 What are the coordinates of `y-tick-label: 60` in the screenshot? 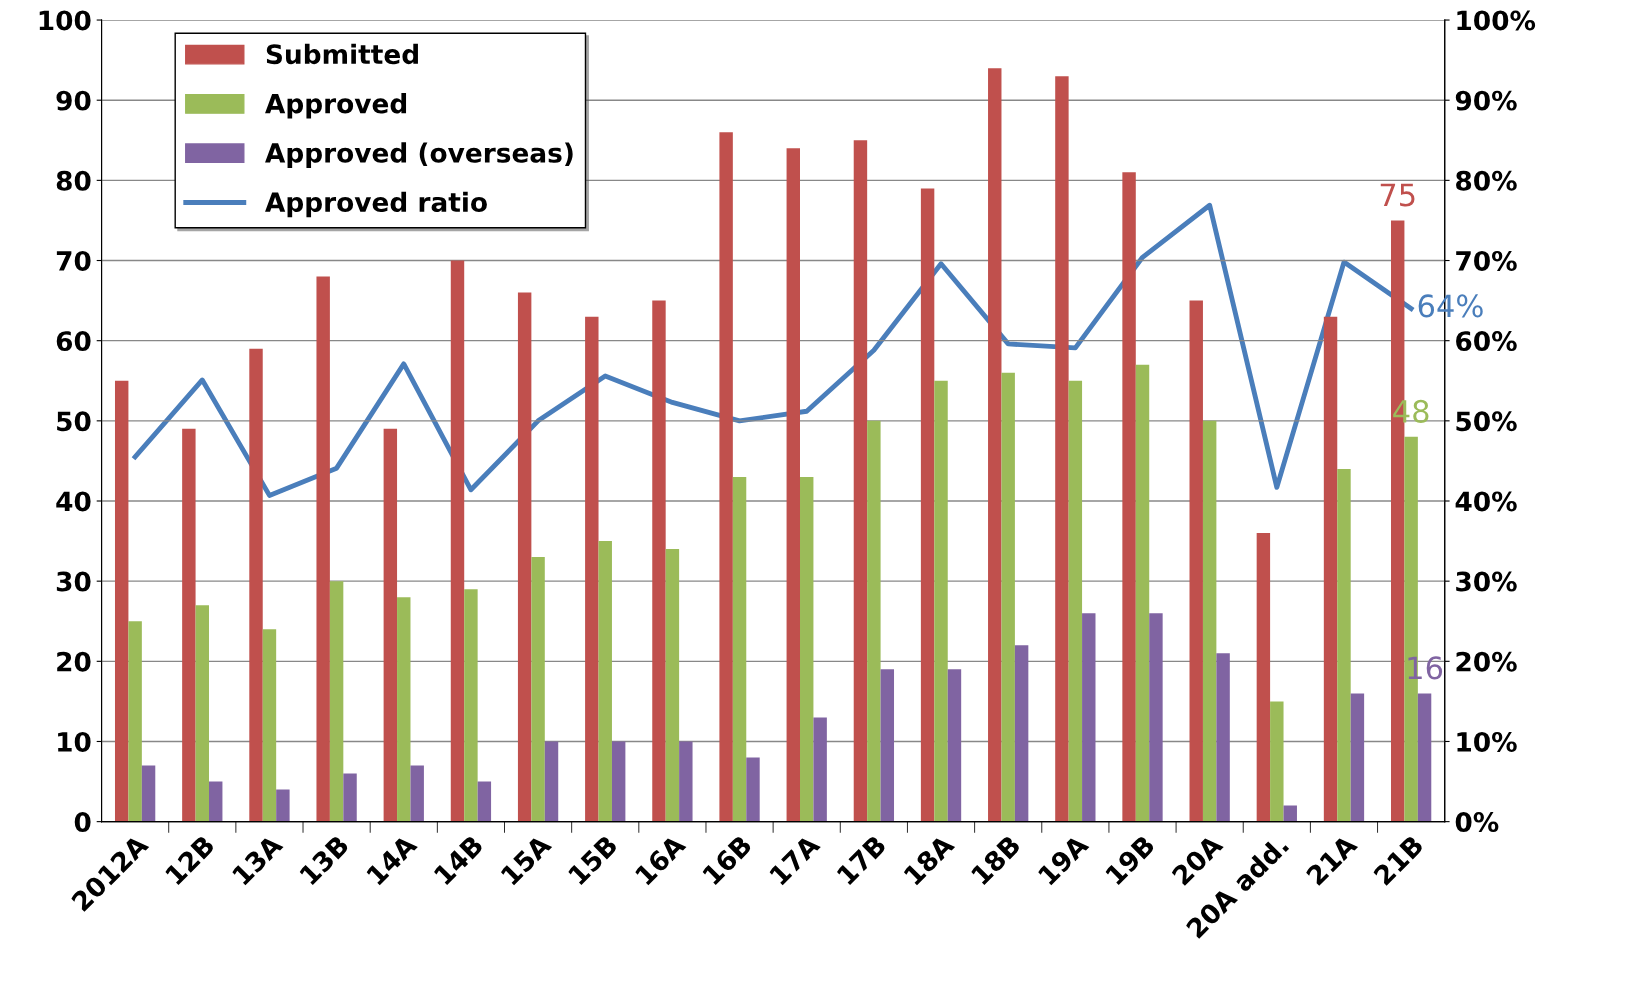 It's located at (73, 341).